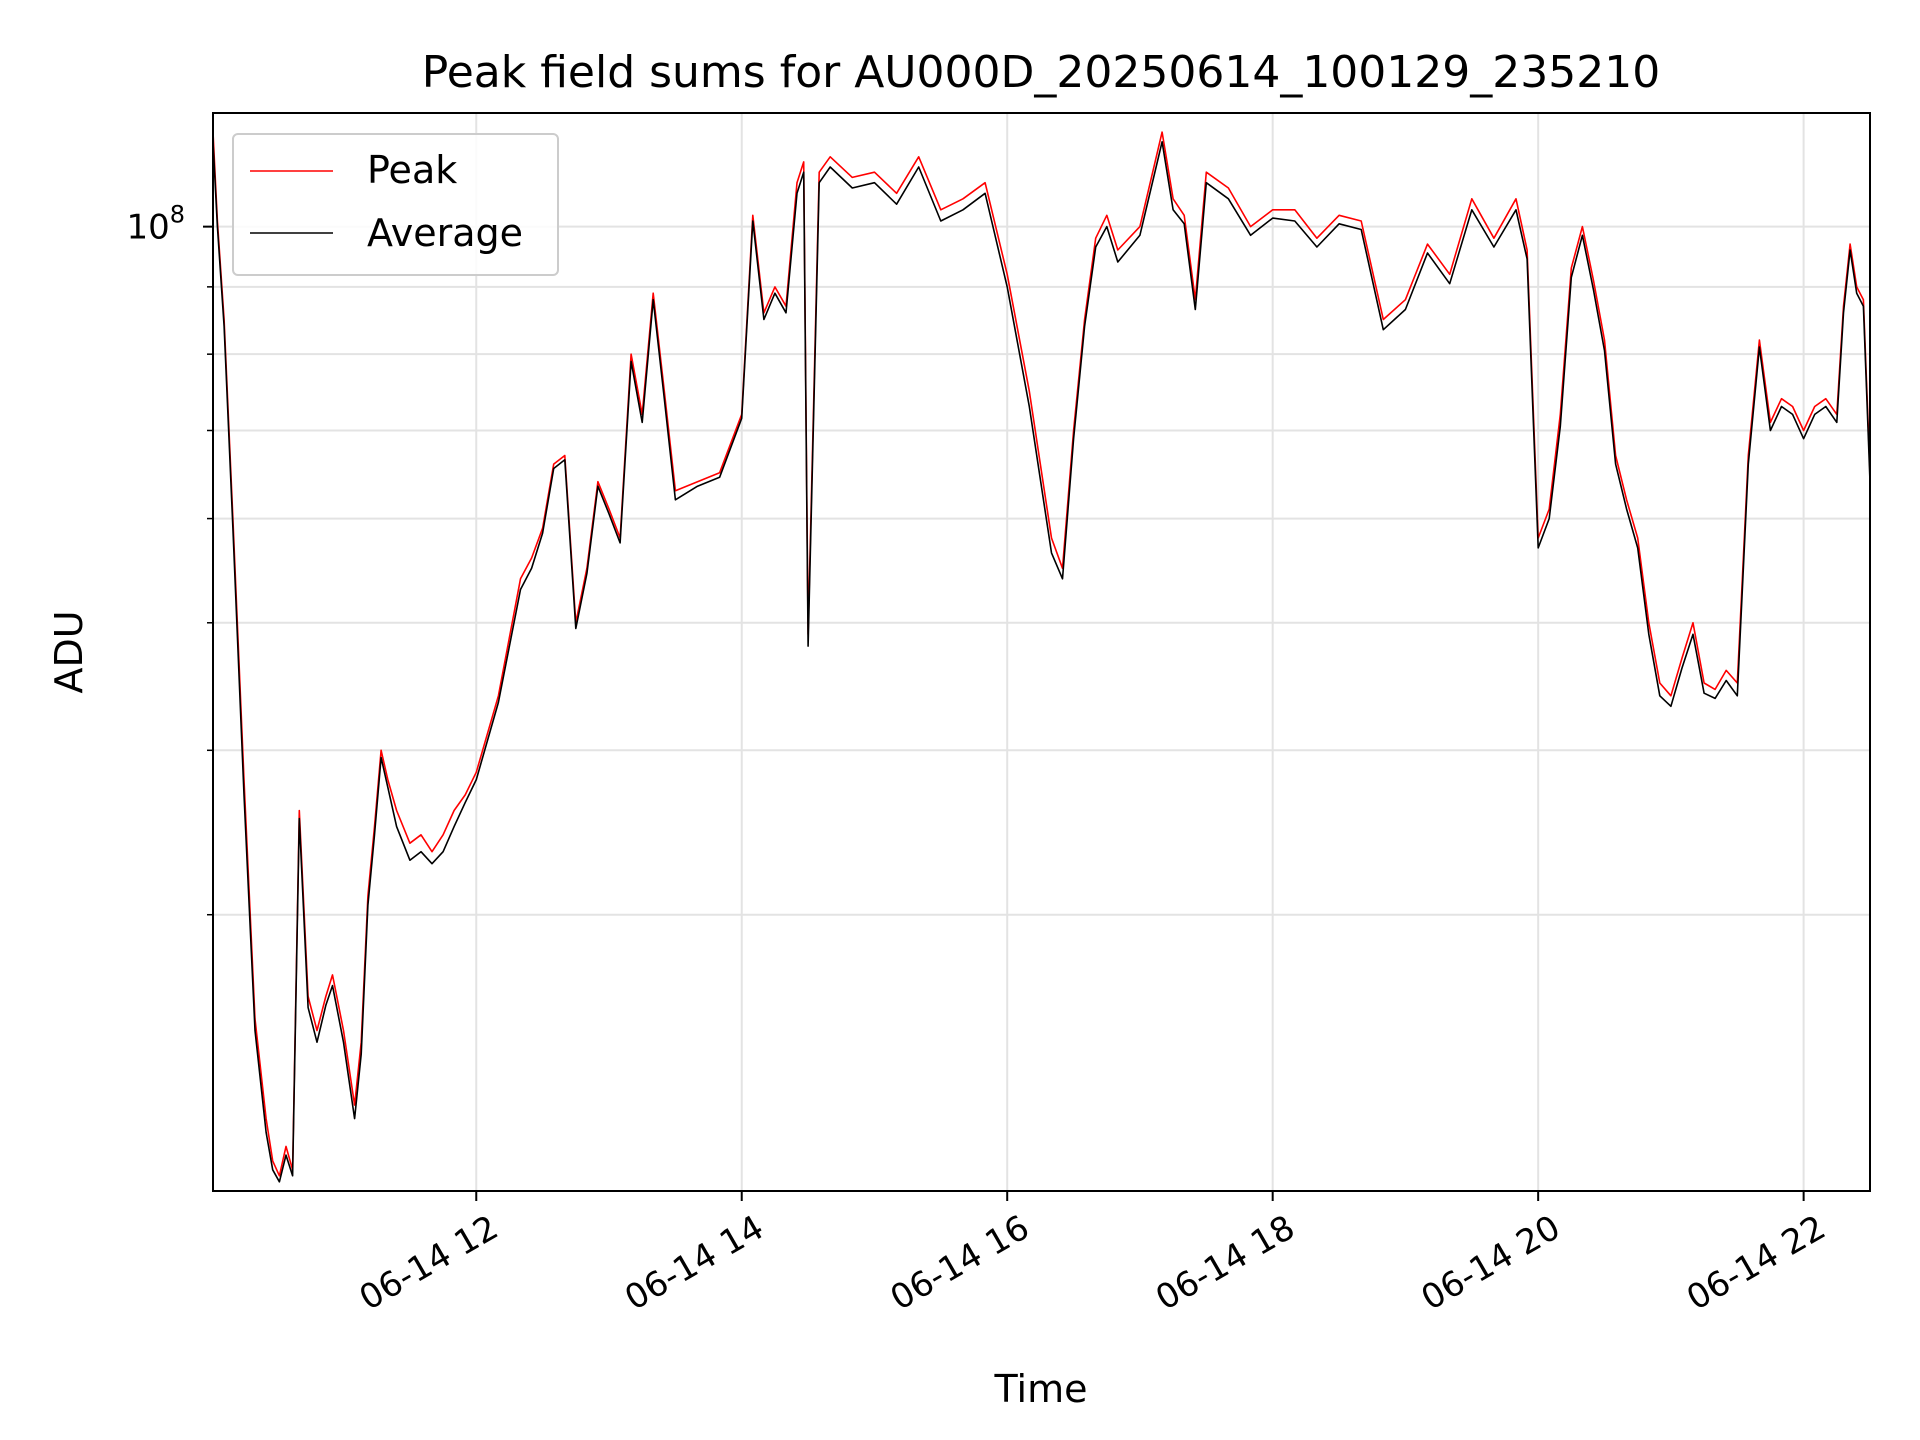 This screenshot has width=1920, height=1440. Describe the element at coordinates (412, 170) in the screenshot. I see `legend-peak-label: Peak` at that location.